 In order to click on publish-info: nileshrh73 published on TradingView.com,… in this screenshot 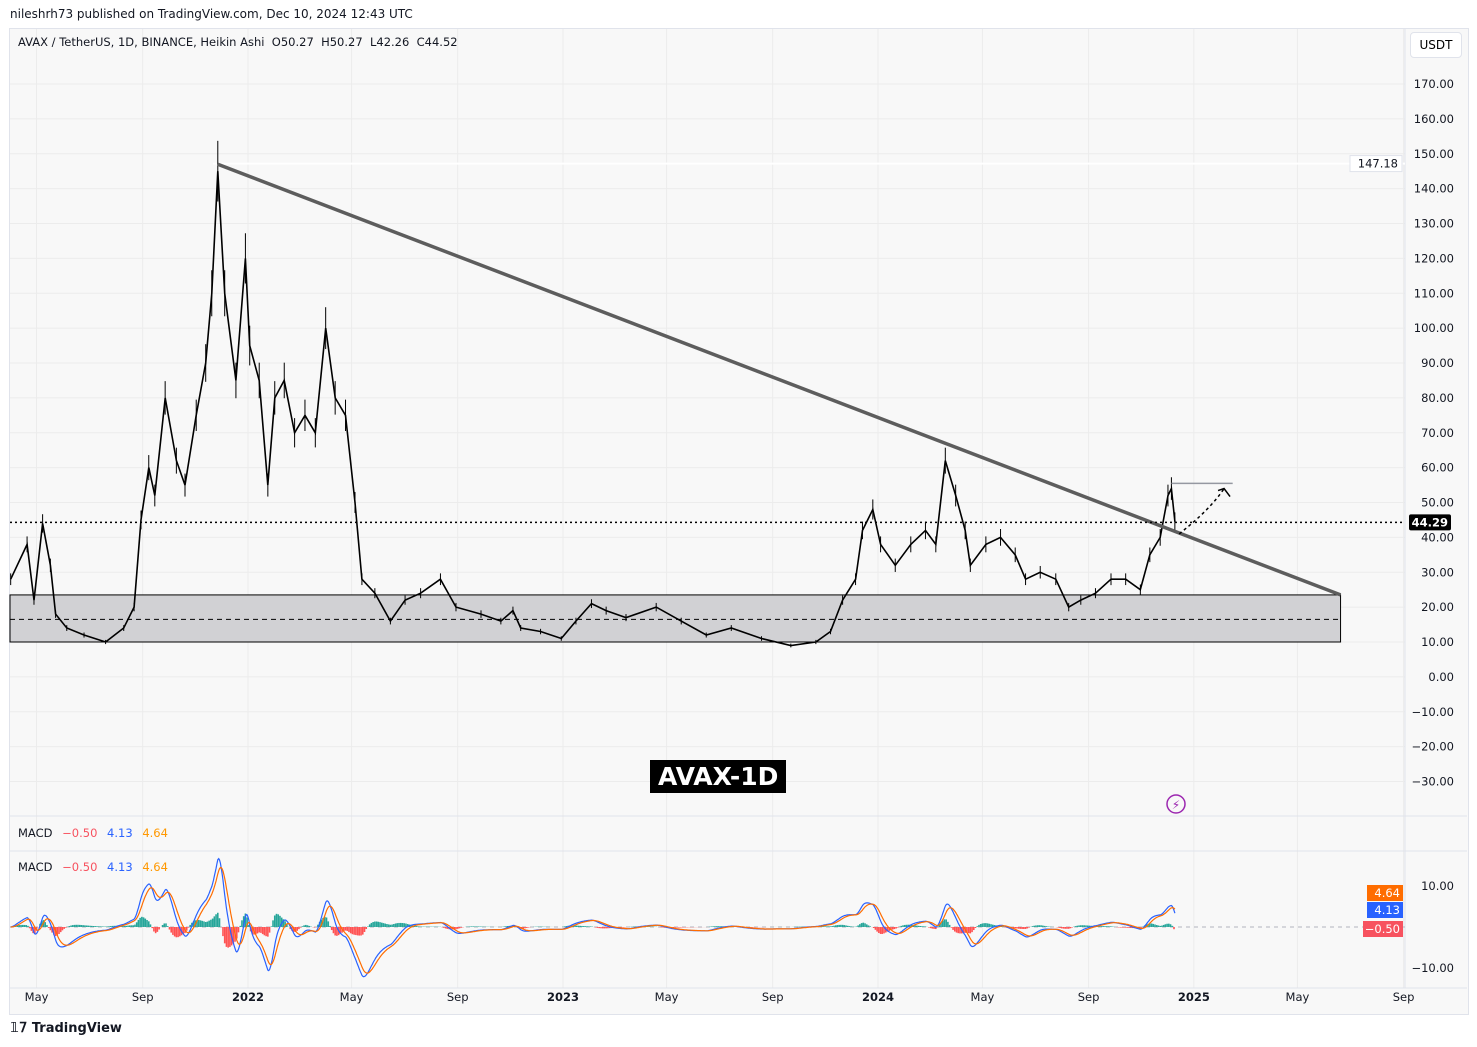, I will do `click(211, 14)`.